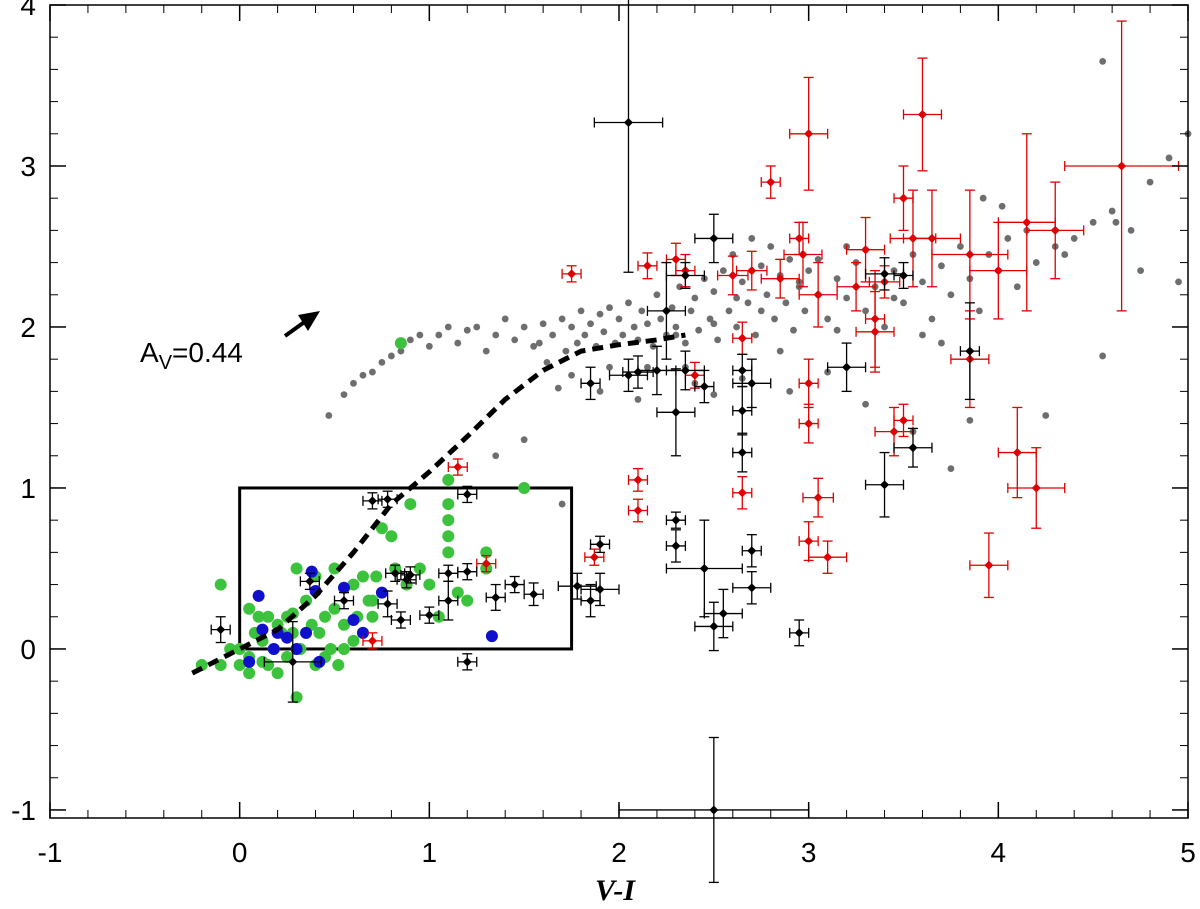 Image resolution: width=1200 pixels, height=909 pixels. Describe the element at coordinates (999, 852) in the screenshot. I see `x-tick-label: 4` at that location.